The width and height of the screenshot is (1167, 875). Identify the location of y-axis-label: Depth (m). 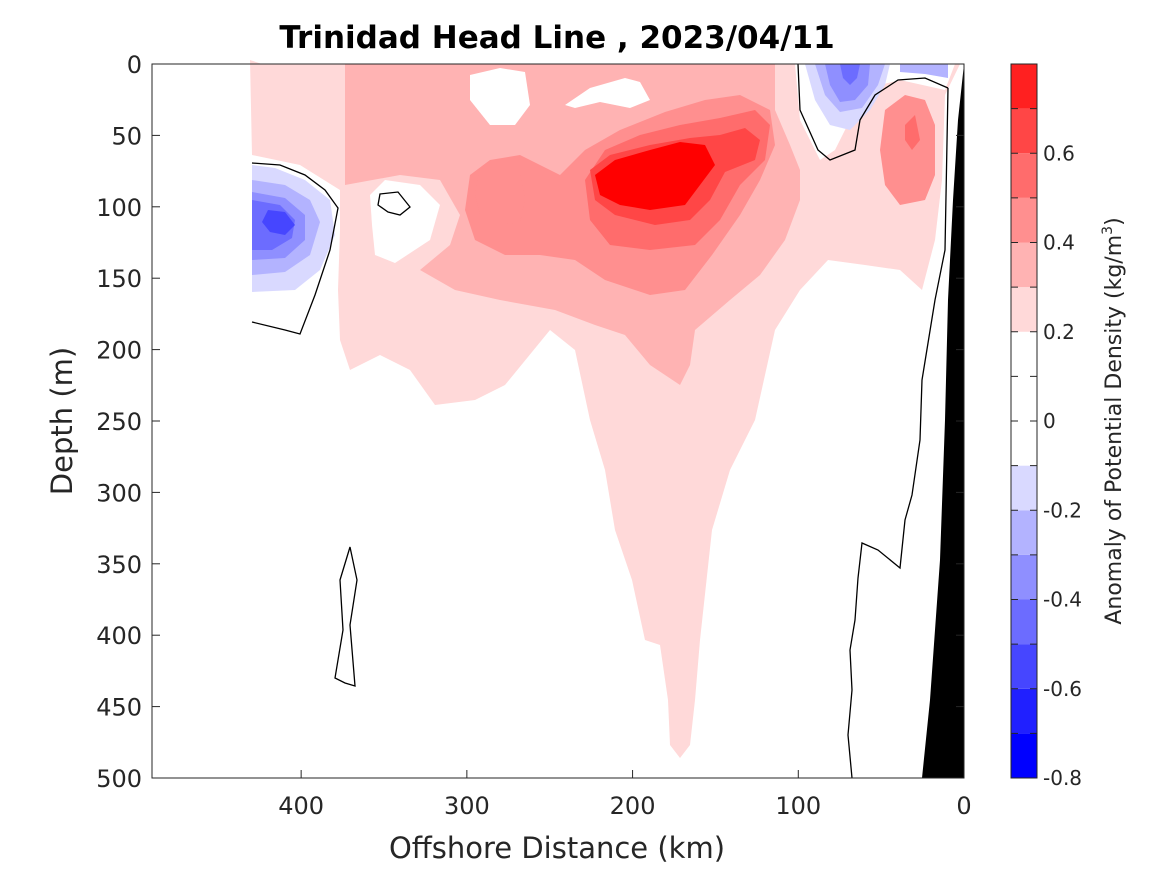
(62, 421).